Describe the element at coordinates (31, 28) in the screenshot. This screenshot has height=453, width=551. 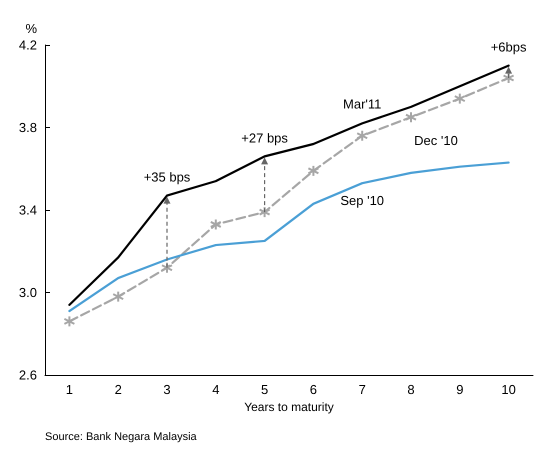
I see `y-axis-title: %` at that location.